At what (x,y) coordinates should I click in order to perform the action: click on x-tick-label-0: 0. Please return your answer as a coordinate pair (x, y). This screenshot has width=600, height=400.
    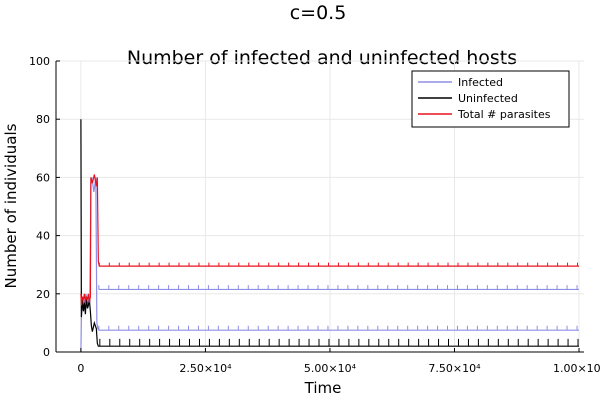
    Looking at the image, I should click on (80, 368).